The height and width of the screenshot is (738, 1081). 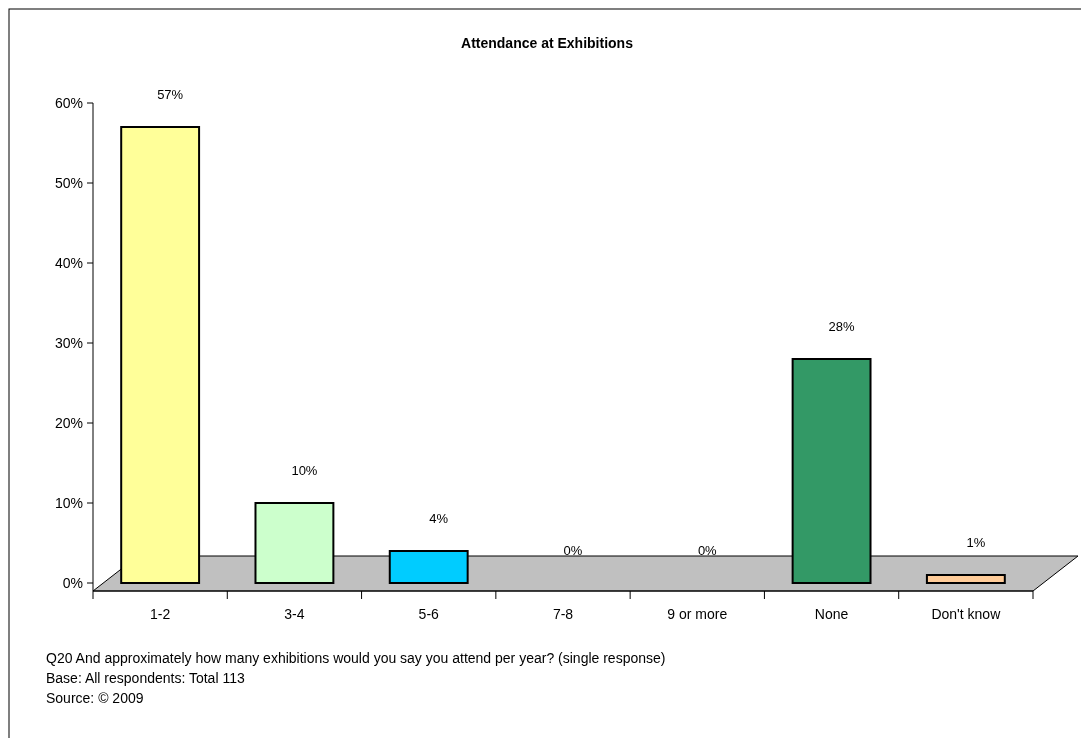 What do you see at coordinates (356, 658) in the screenshot?
I see `text: Q20 And approximately how many exhibitions would you say you attend per year? (single response)` at bounding box center [356, 658].